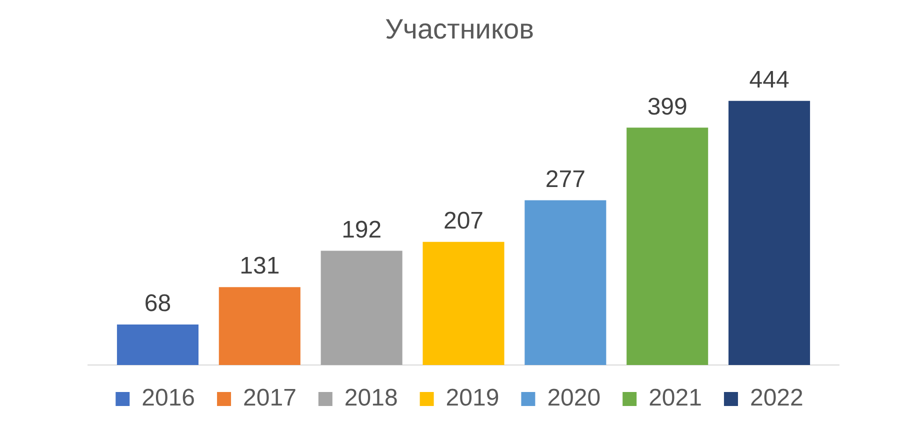  What do you see at coordinates (169, 398) in the screenshot?
I see `legend-label: 2016` at bounding box center [169, 398].